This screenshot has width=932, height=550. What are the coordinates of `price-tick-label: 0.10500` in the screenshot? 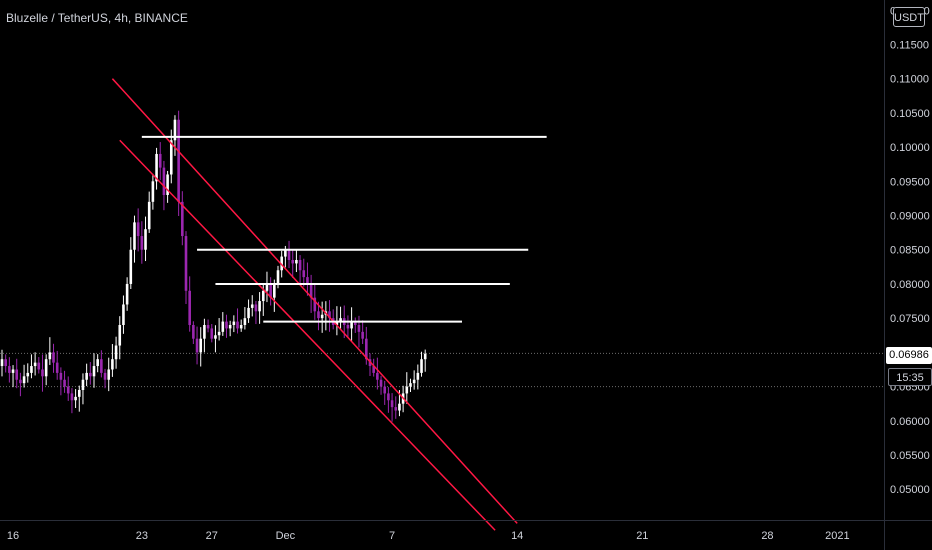 It's located at (910, 114).